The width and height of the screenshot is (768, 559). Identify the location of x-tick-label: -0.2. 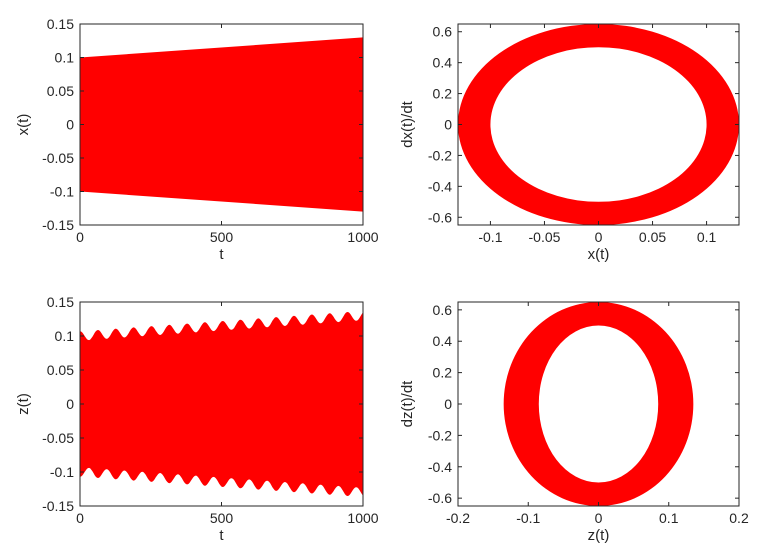
(458, 518).